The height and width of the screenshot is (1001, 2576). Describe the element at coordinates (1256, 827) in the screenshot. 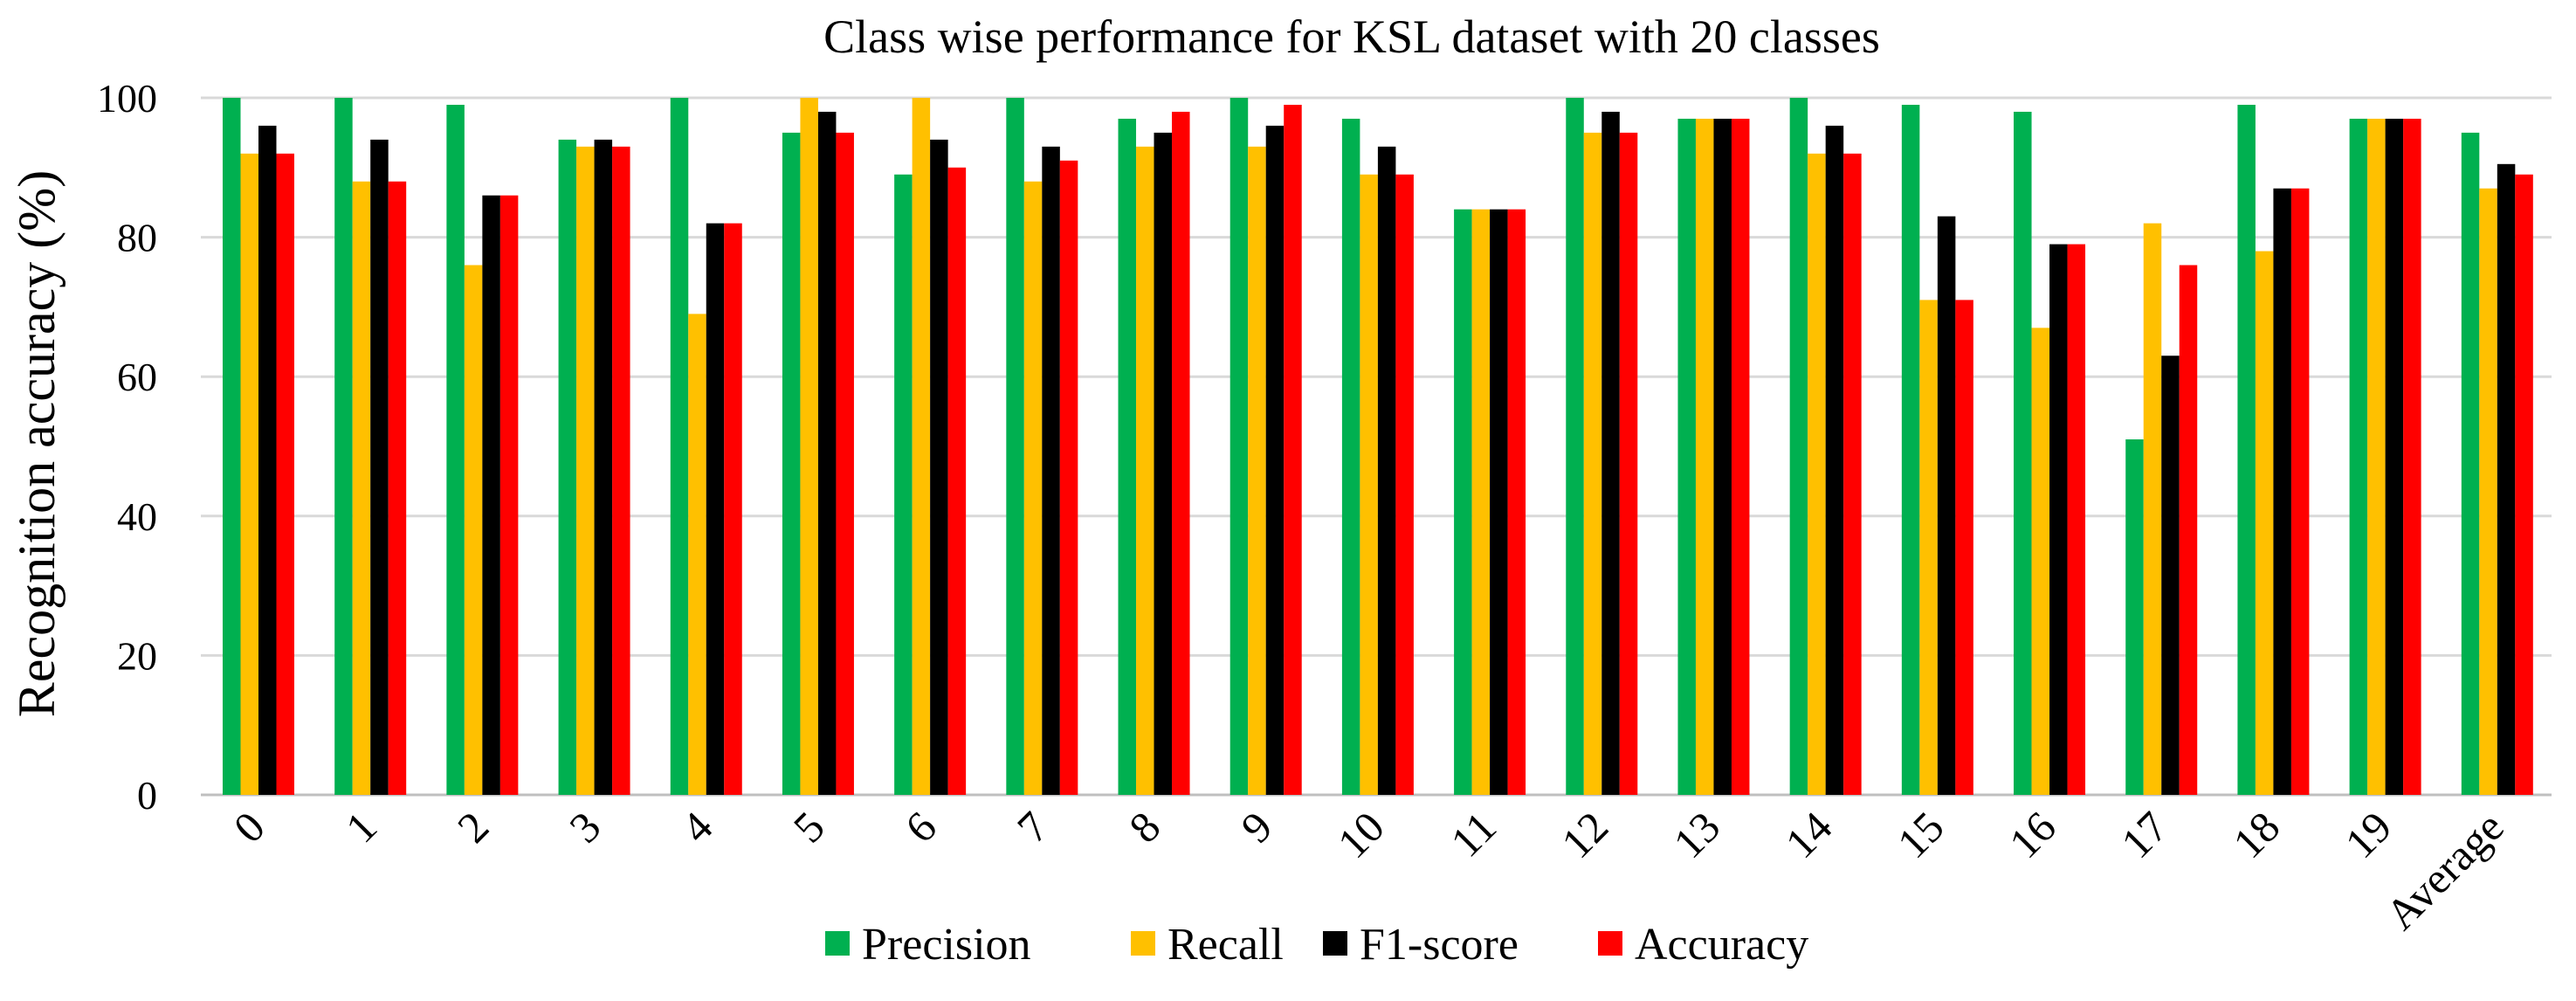

I see `x-tick-label: 9` at that location.